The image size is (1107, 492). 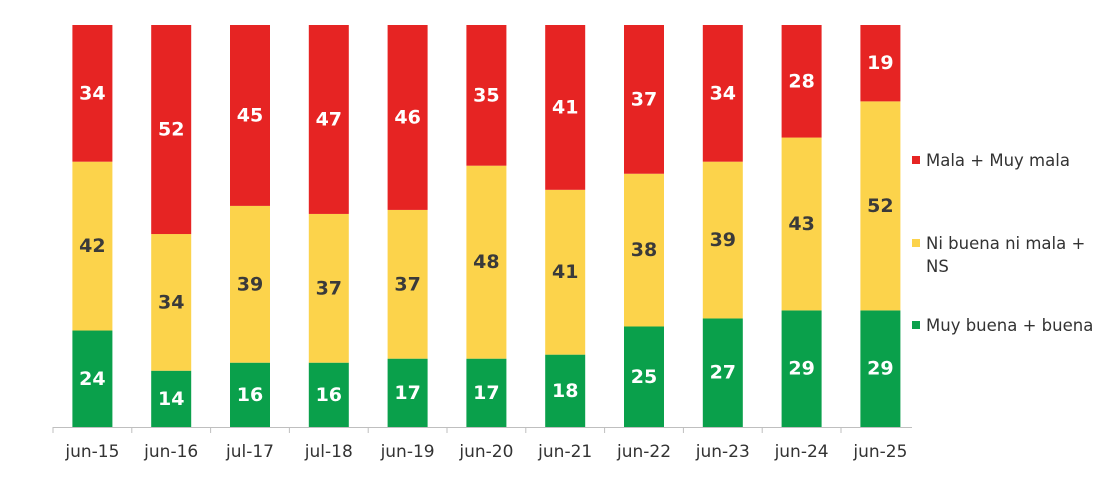 I want to click on x-tick-label: jun-15, so click(x=91, y=452).